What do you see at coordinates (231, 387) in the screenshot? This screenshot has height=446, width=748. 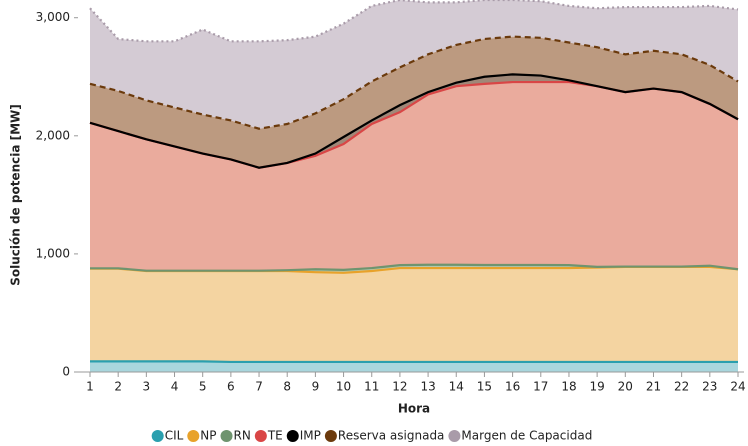 I see `x-tick-label: 6` at bounding box center [231, 387].